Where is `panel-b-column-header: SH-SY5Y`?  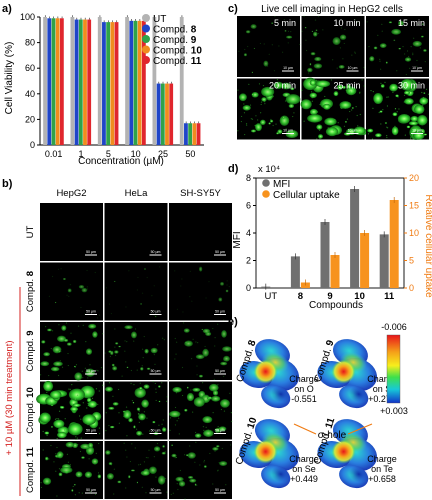
panel-b-column-header: SH-SY5Y is located at coordinates (200, 193).